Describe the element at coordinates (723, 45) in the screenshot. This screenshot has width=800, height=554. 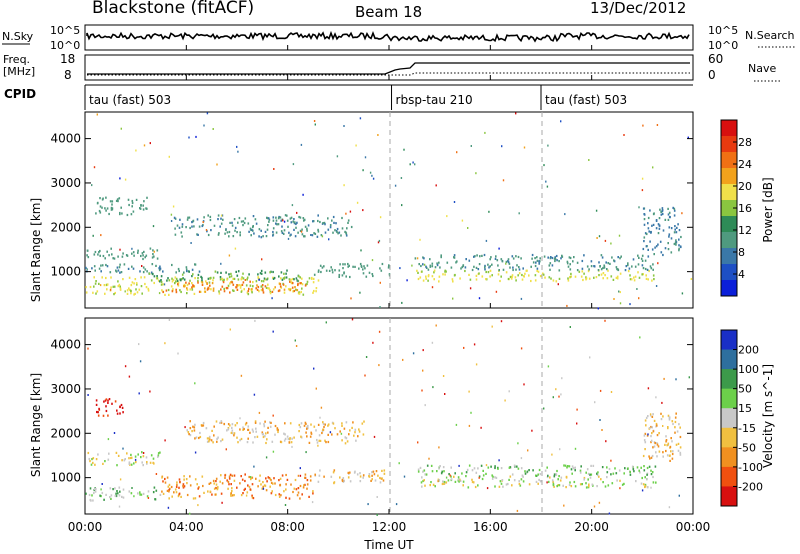
I see `noise-right-tick-low: 10^0` at that location.